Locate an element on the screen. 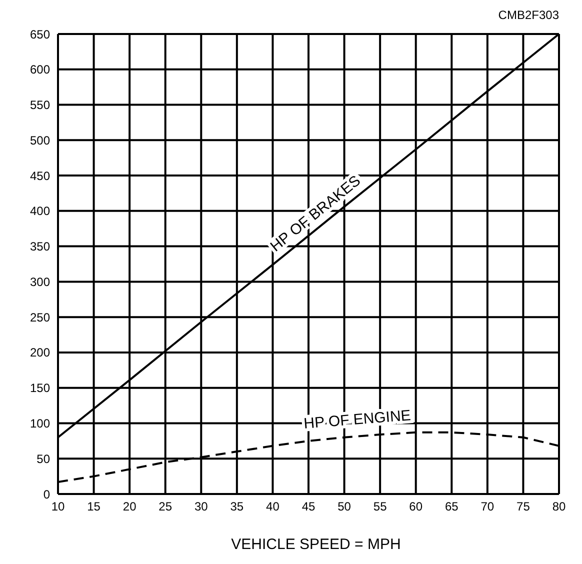 The image size is (582, 564). x-tick-label: 70 is located at coordinates (487, 507).